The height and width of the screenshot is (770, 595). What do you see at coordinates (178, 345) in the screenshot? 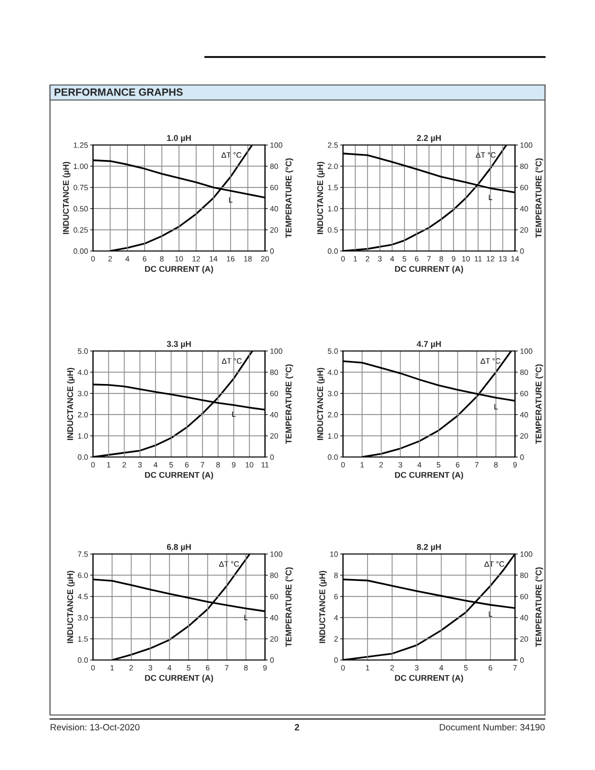
I see `chart-title: 3.3 µH` at bounding box center [178, 345].